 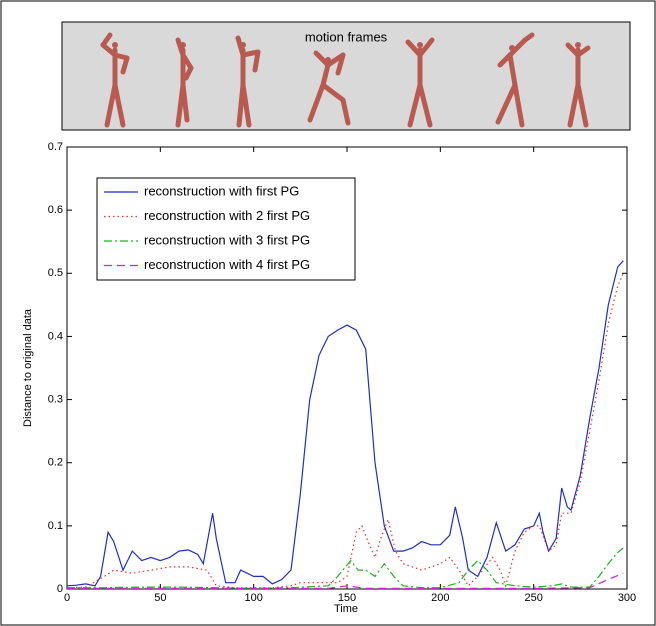 What do you see at coordinates (55, 399) in the screenshot?
I see `y-tick-label: 0.3` at bounding box center [55, 399].